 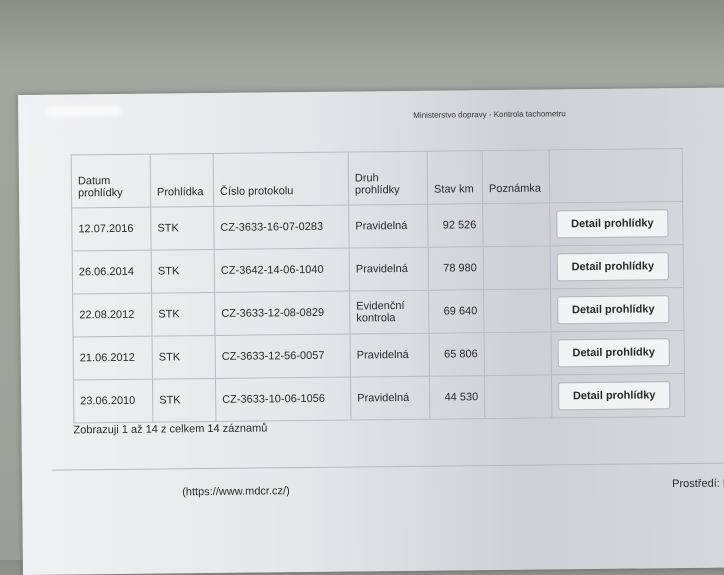 I want to click on column-header: Prohlídka, so click(x=182, y=180).